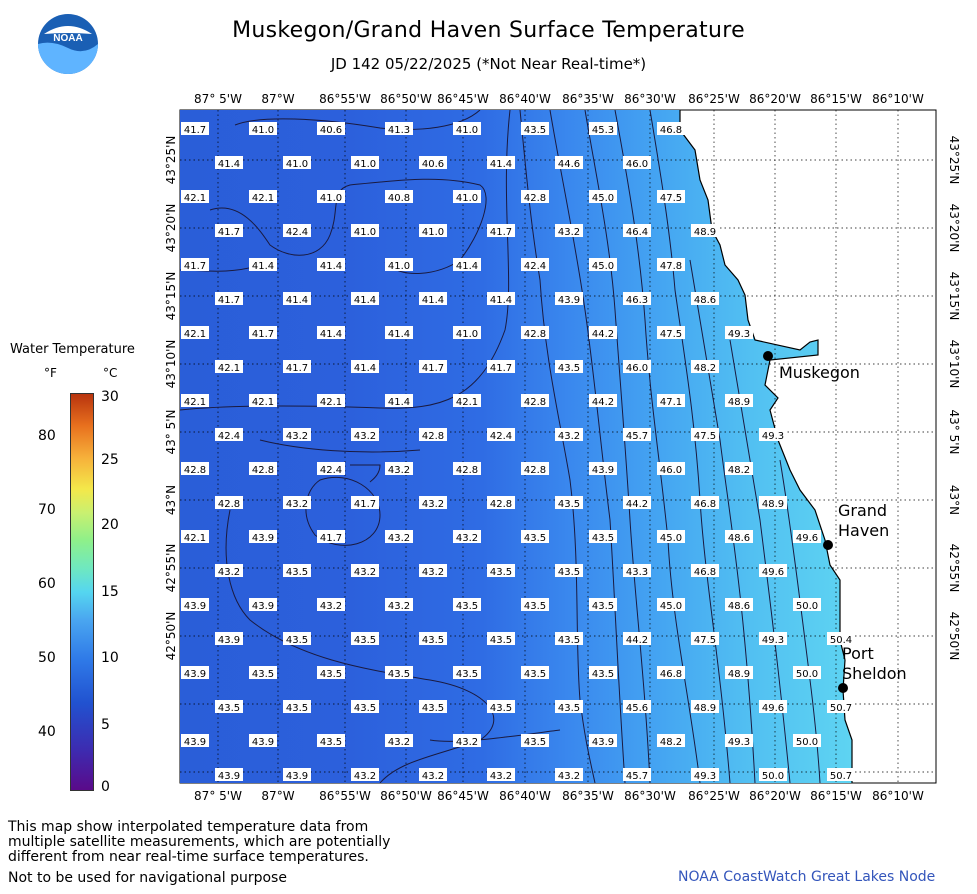 The height and width of the screenshot is (894, 977). I want to click on lon-label-top: 87°W, so click(277, 99).